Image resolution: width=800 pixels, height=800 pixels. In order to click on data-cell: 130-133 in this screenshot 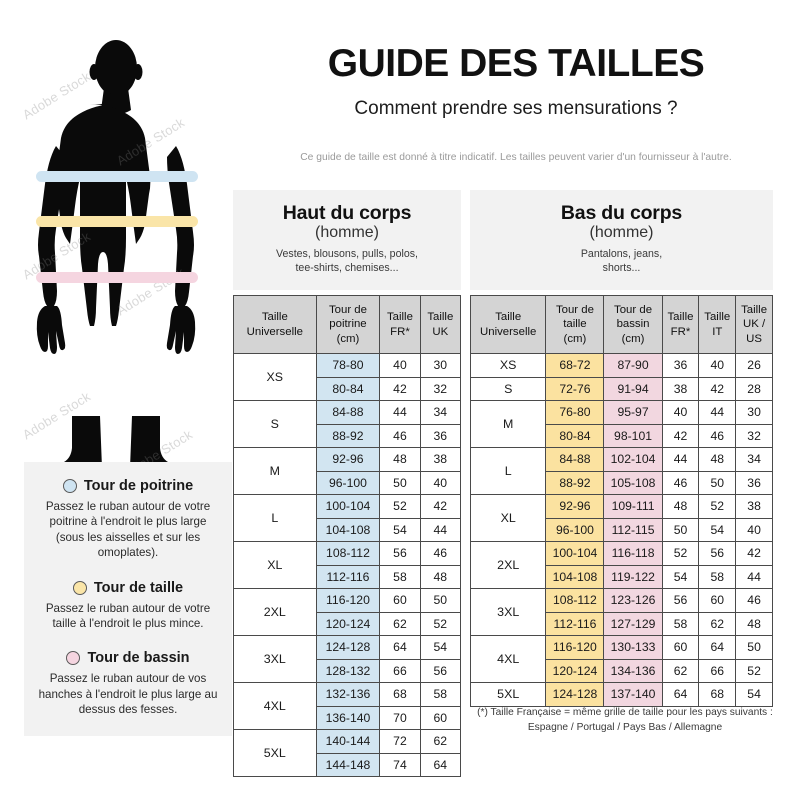, I will do `click(633, 647)`.